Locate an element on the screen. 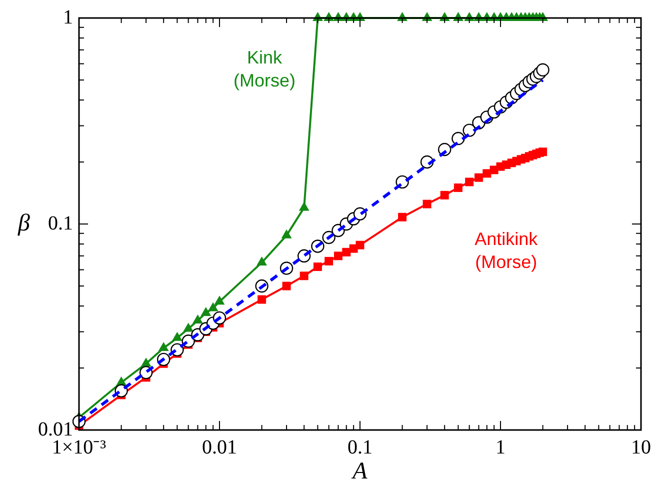  text: Antikink (Morse) is located at coordinates (506, 250).